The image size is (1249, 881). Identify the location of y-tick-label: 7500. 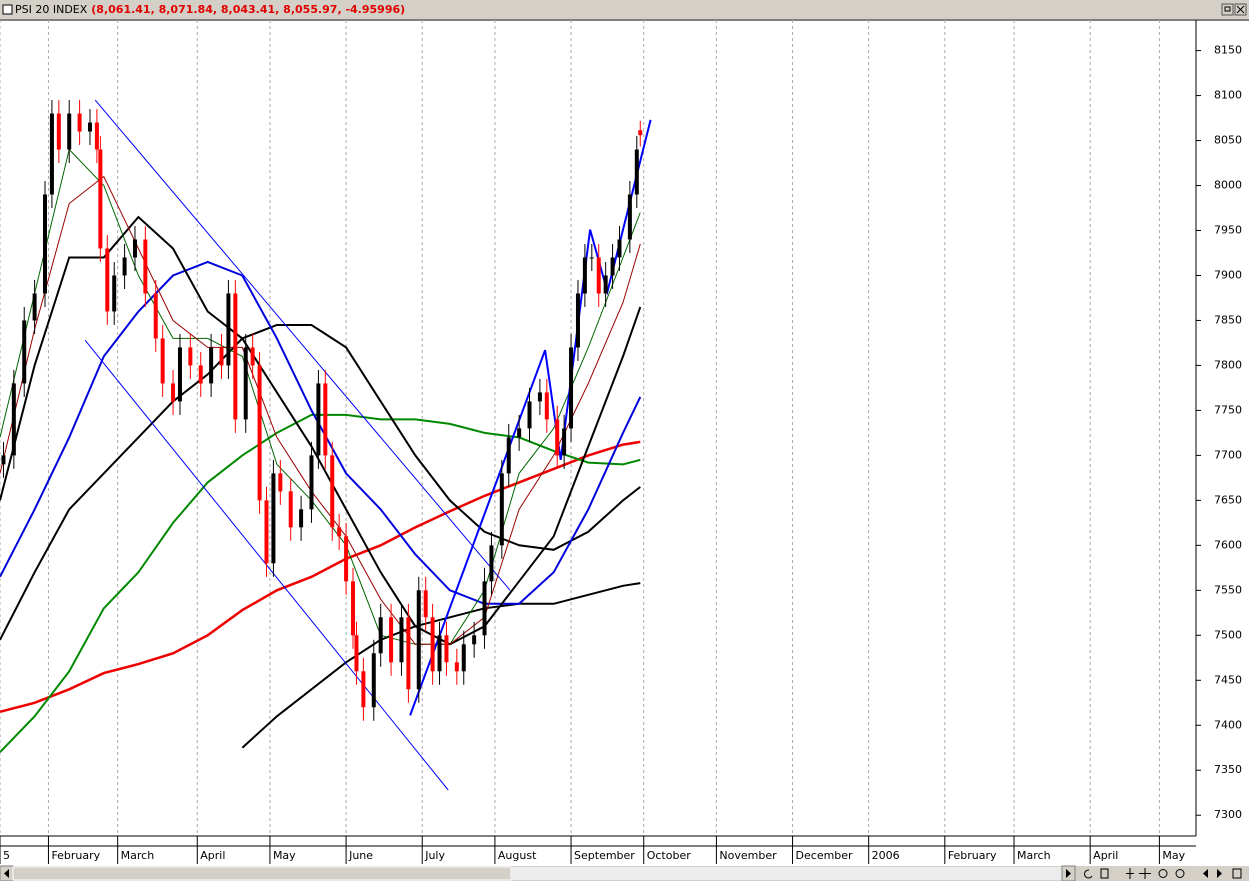
(1228, 634).